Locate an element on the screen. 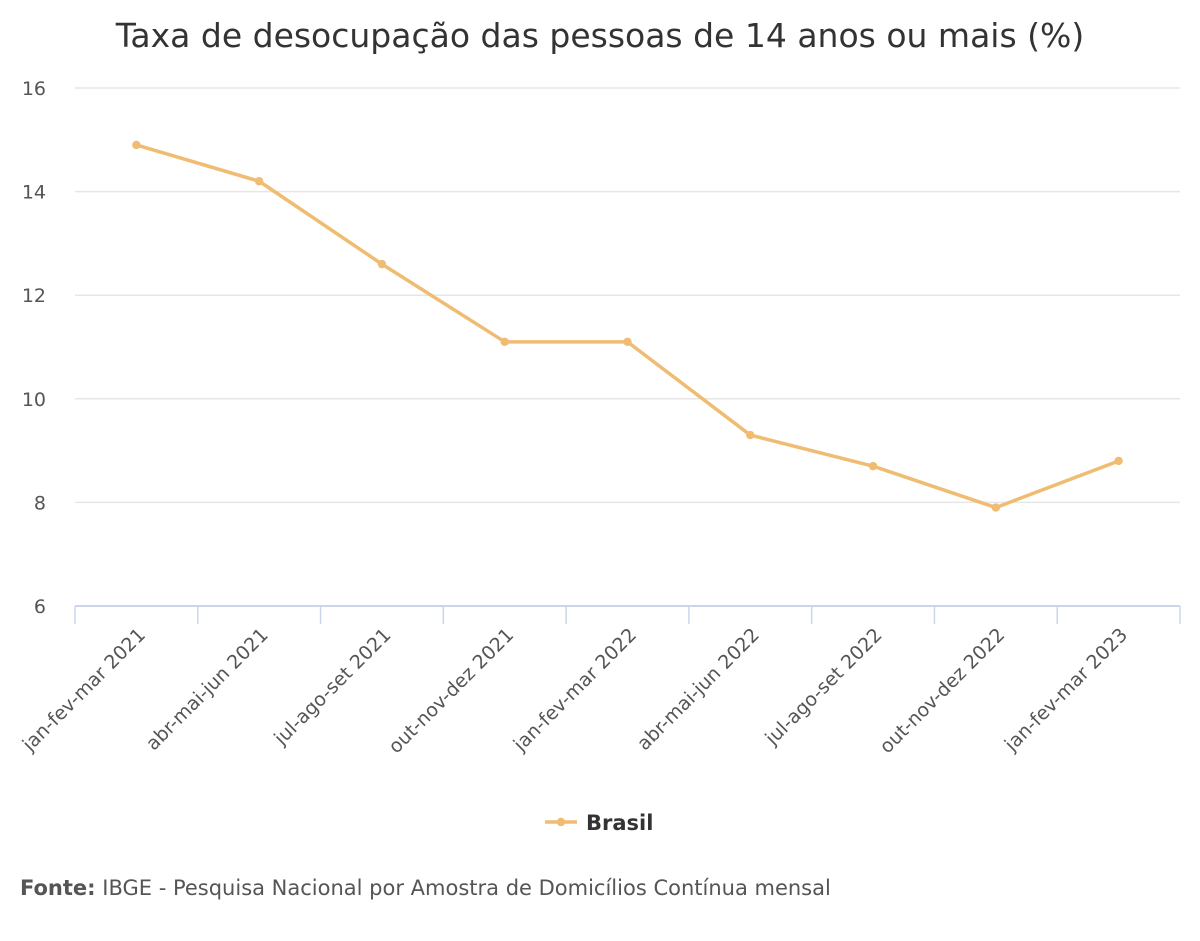 This screenshot has width=1200, height=941. y-tick-label: 6 is located at coordinates (40, 607).